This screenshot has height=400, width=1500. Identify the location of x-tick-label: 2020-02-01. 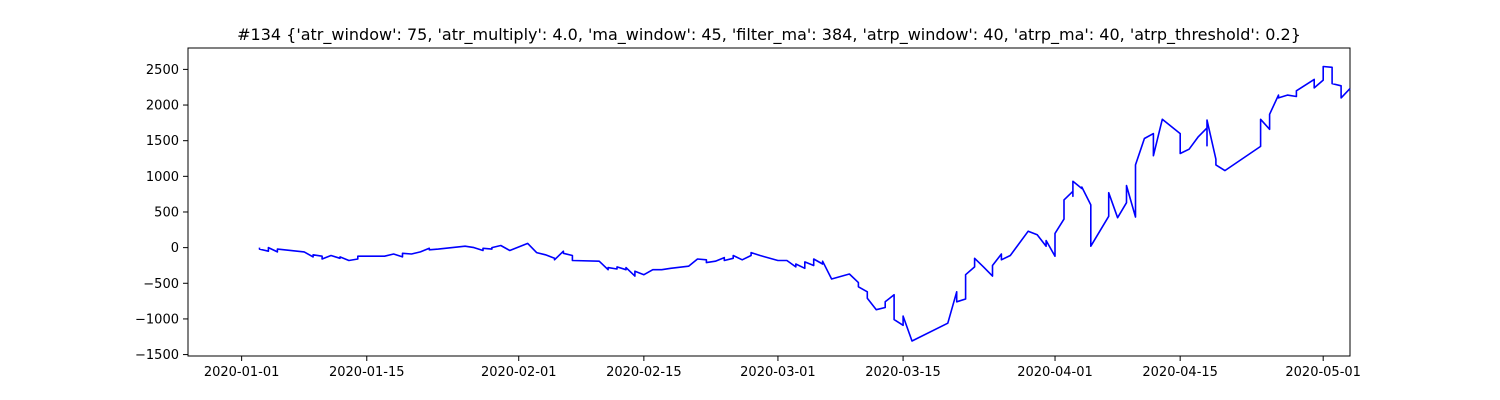
(519, 372).